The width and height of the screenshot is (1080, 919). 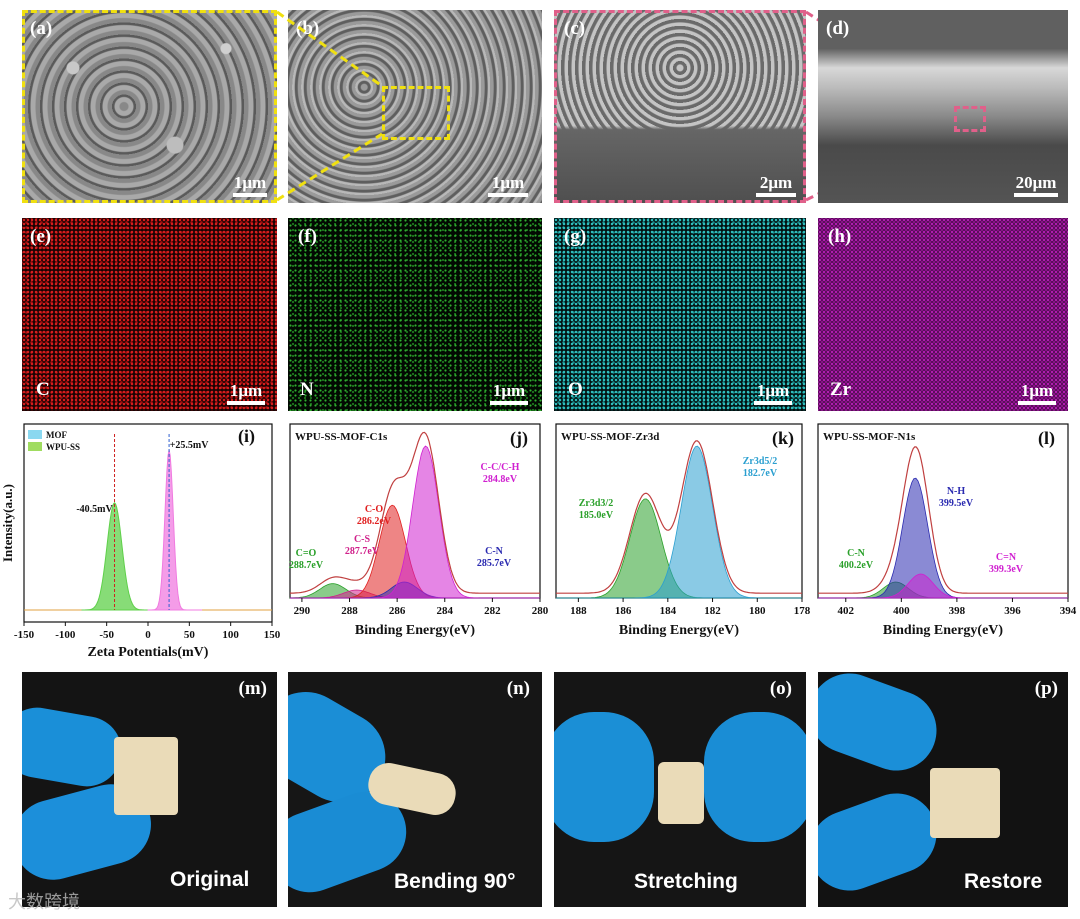 I want to click on peak-value: 182.7eV, so click(x=760, y=473).